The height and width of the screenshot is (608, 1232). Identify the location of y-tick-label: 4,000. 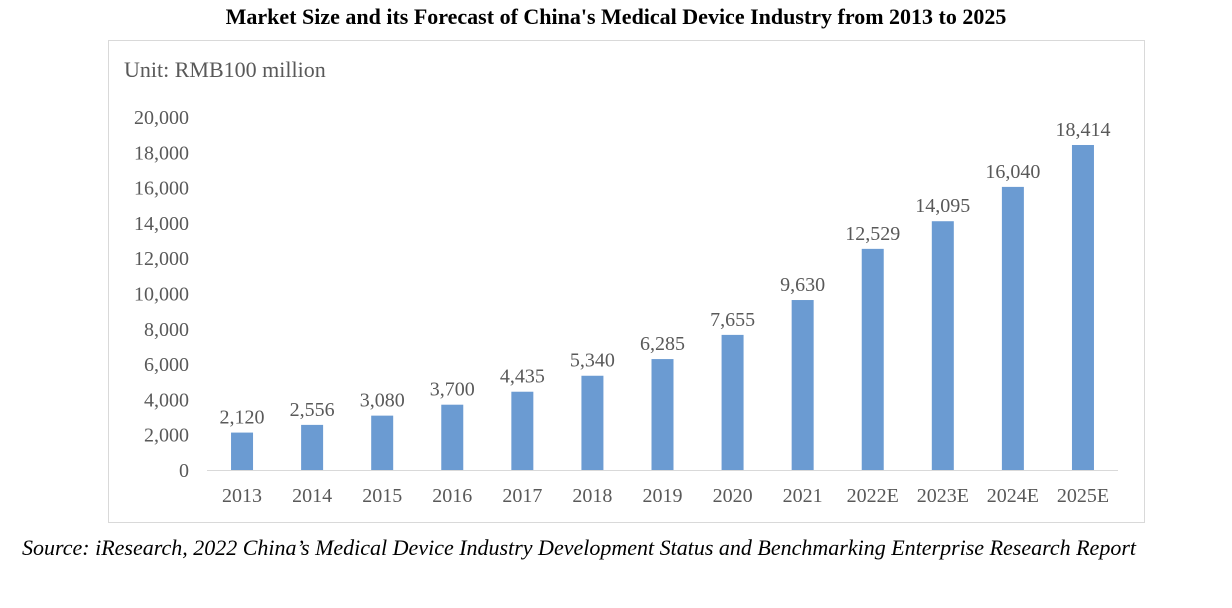
(166, 400).